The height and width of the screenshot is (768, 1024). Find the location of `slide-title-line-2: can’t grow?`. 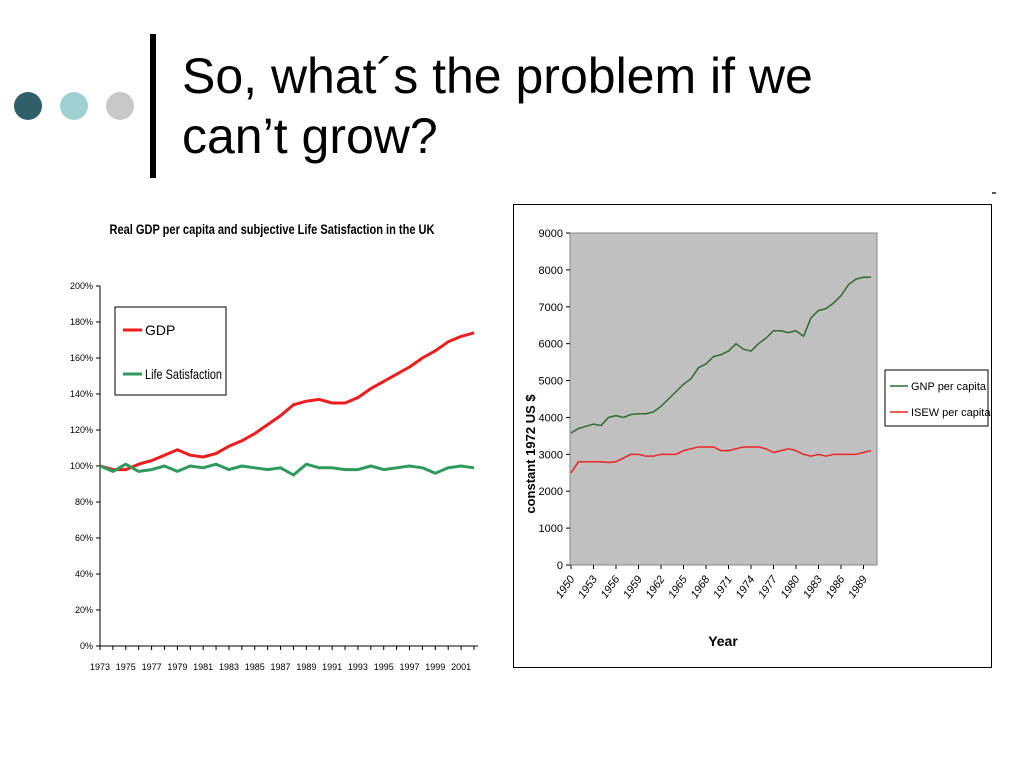

slide-title-line-2: can’t grow? is located at coordinates (310, 136).